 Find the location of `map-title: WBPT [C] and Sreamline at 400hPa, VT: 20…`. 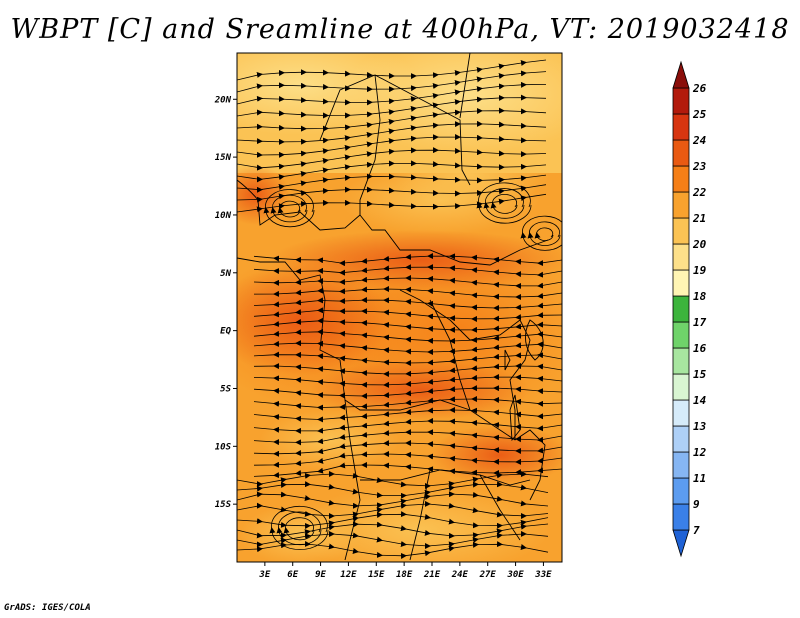

map-title: WBPT [C] and Sreamline at 400hPa, VT: 20… is located at coordinates (400, 29).